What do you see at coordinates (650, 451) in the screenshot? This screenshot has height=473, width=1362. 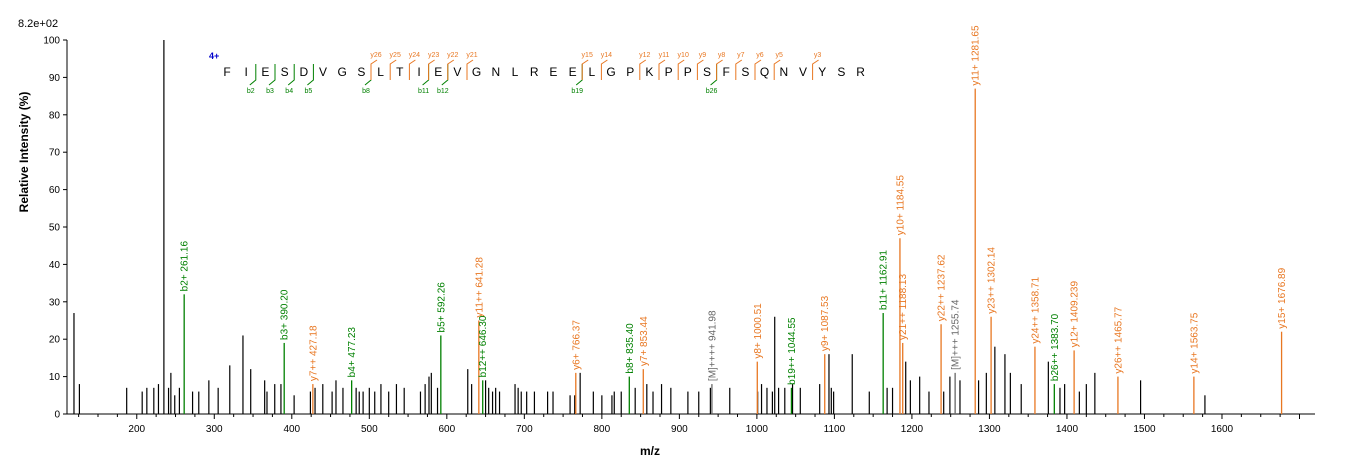 I see `x-axis-title: m/z` at bounding box center [650, 451].